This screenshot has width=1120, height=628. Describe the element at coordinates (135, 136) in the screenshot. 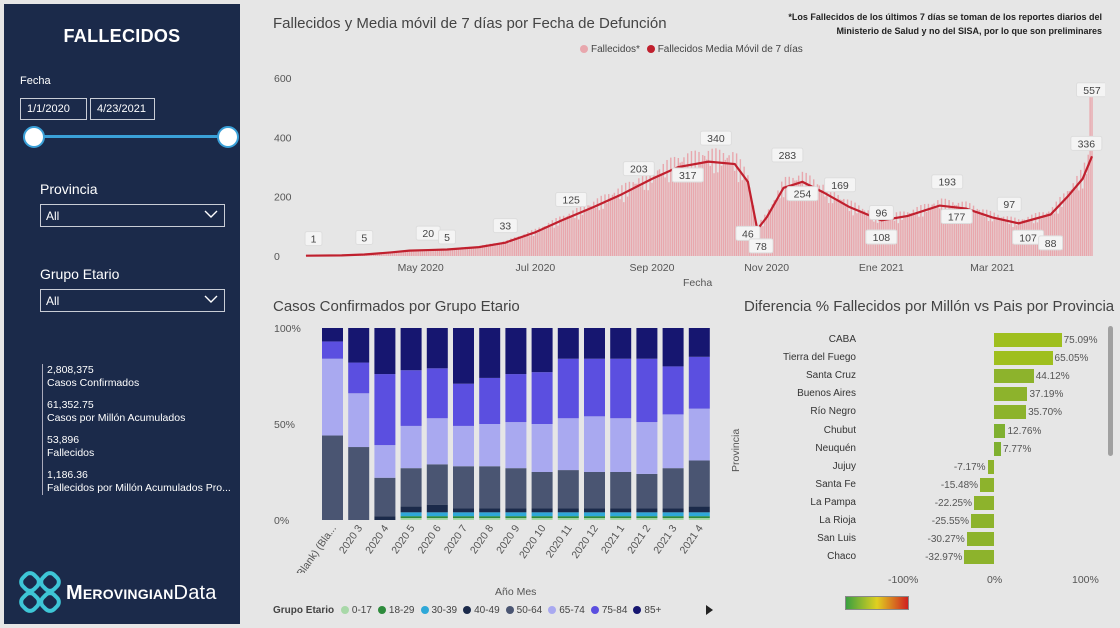

I see `date-slider-track` at that location.